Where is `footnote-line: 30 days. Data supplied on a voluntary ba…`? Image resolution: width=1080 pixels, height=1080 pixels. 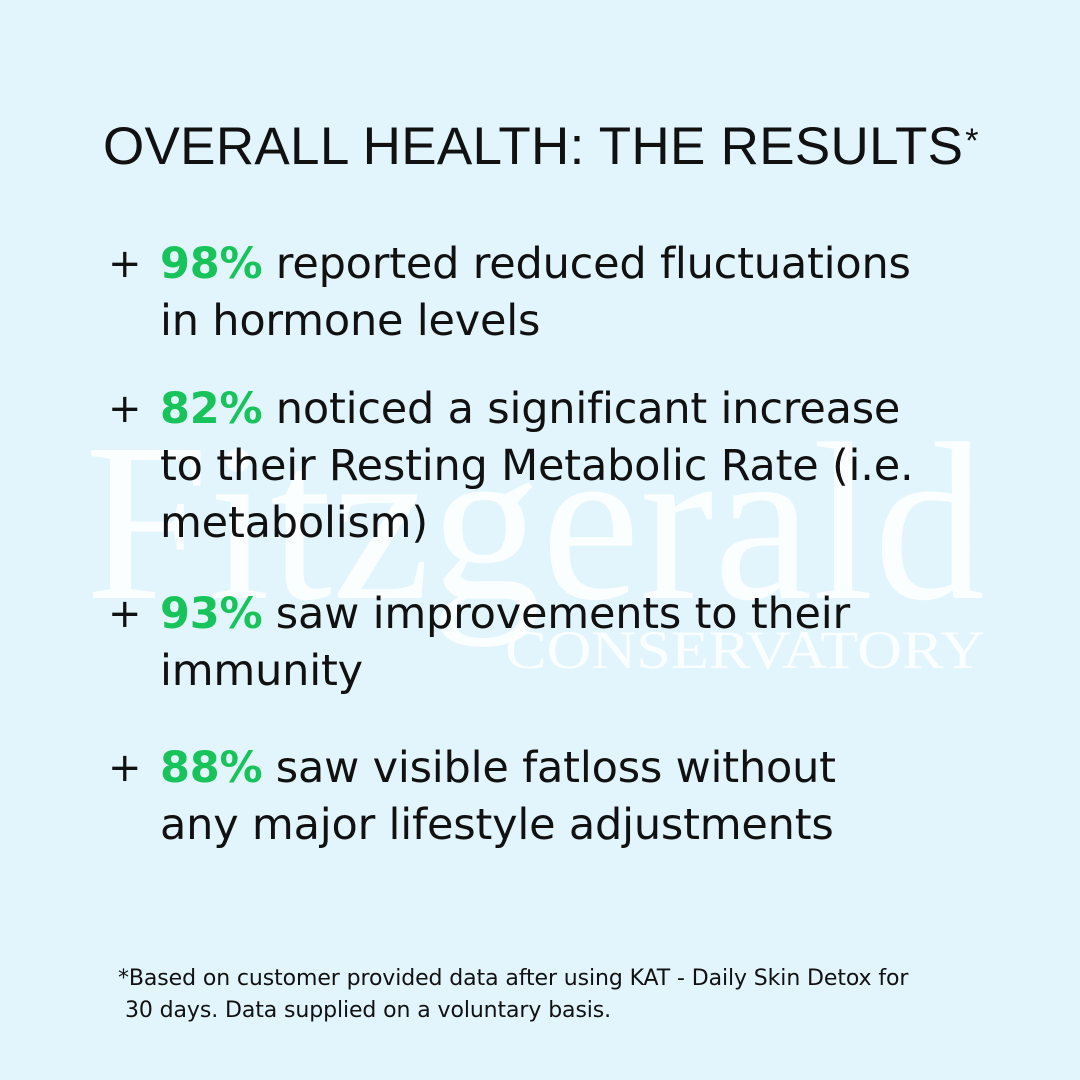 footnote-line: 30 days. Data supplied on a voluntary ba… is located at coordinates (368, 1010).